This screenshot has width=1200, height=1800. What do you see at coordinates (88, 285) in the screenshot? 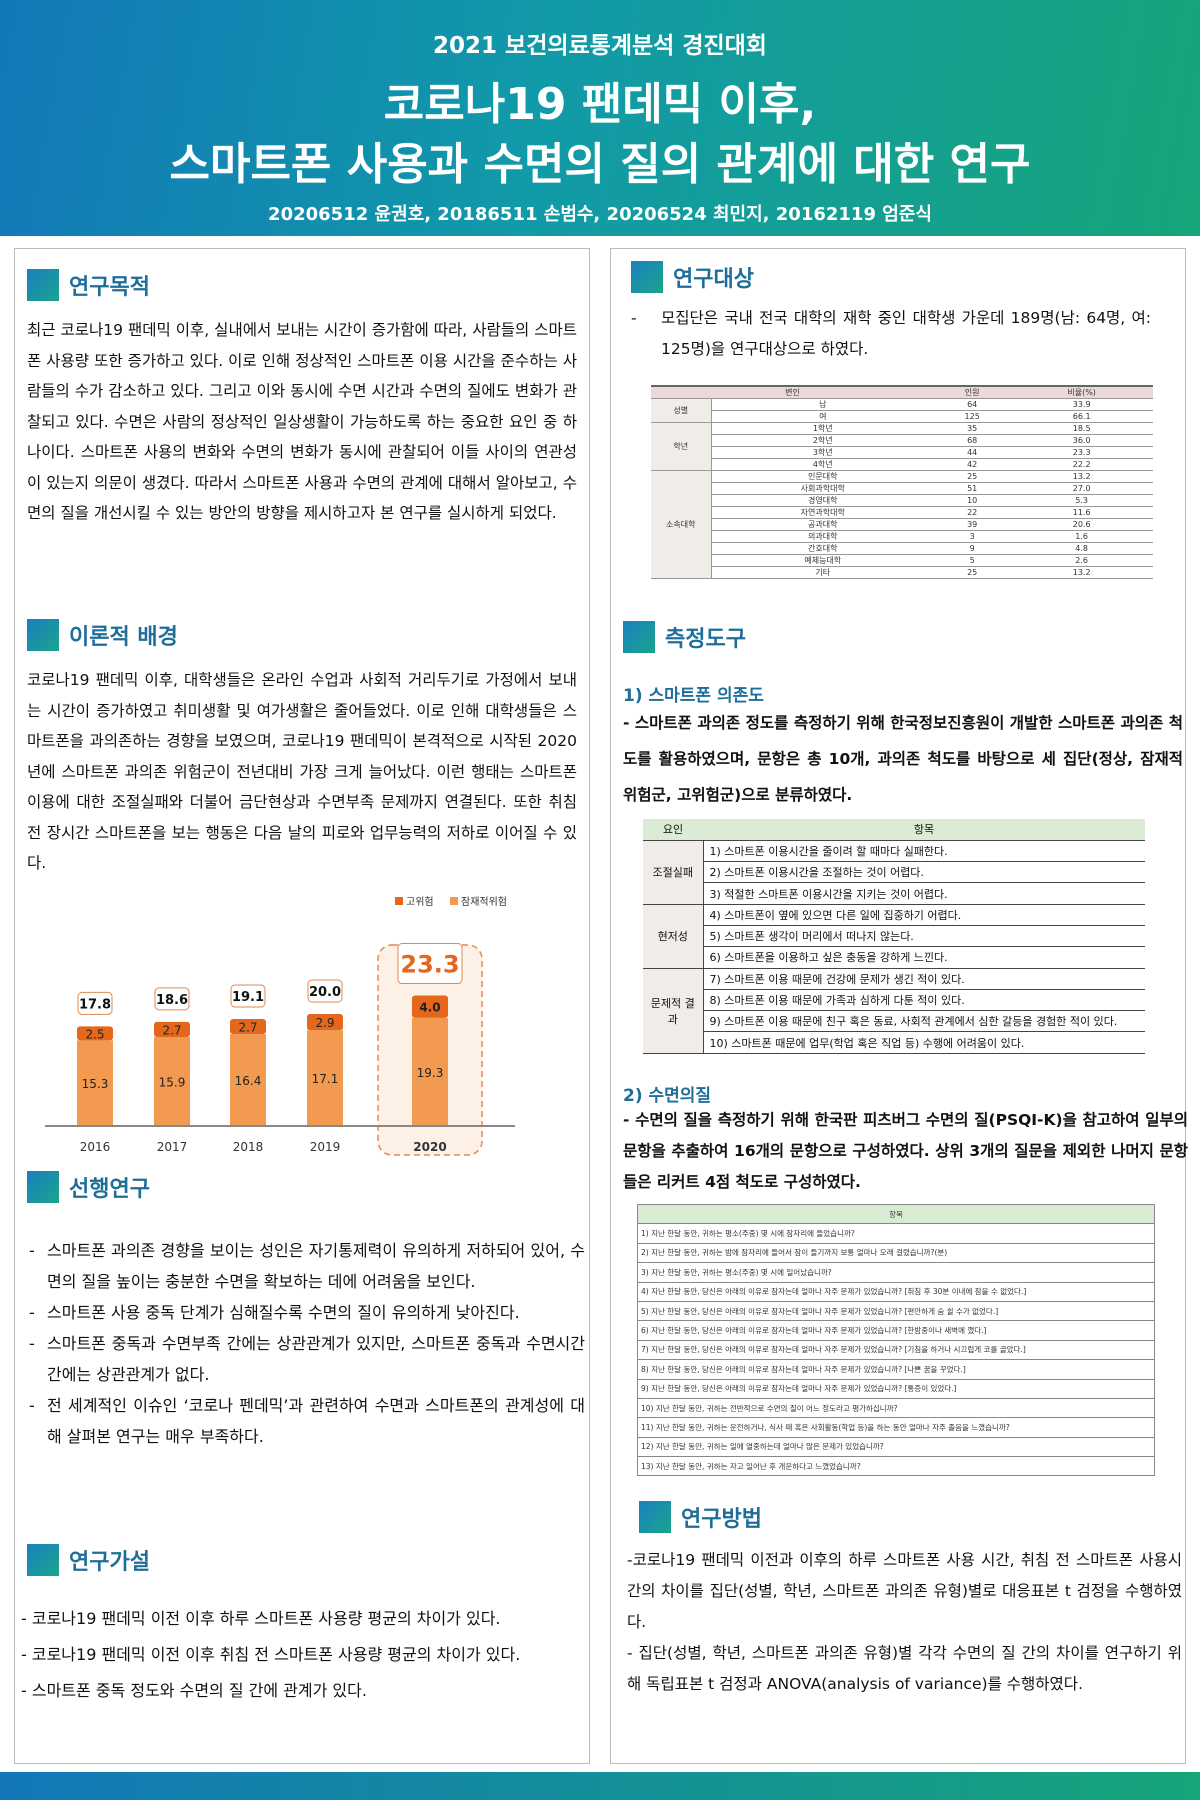
I see `section-purpose: 연구목적` at bounding box center [88, 285].